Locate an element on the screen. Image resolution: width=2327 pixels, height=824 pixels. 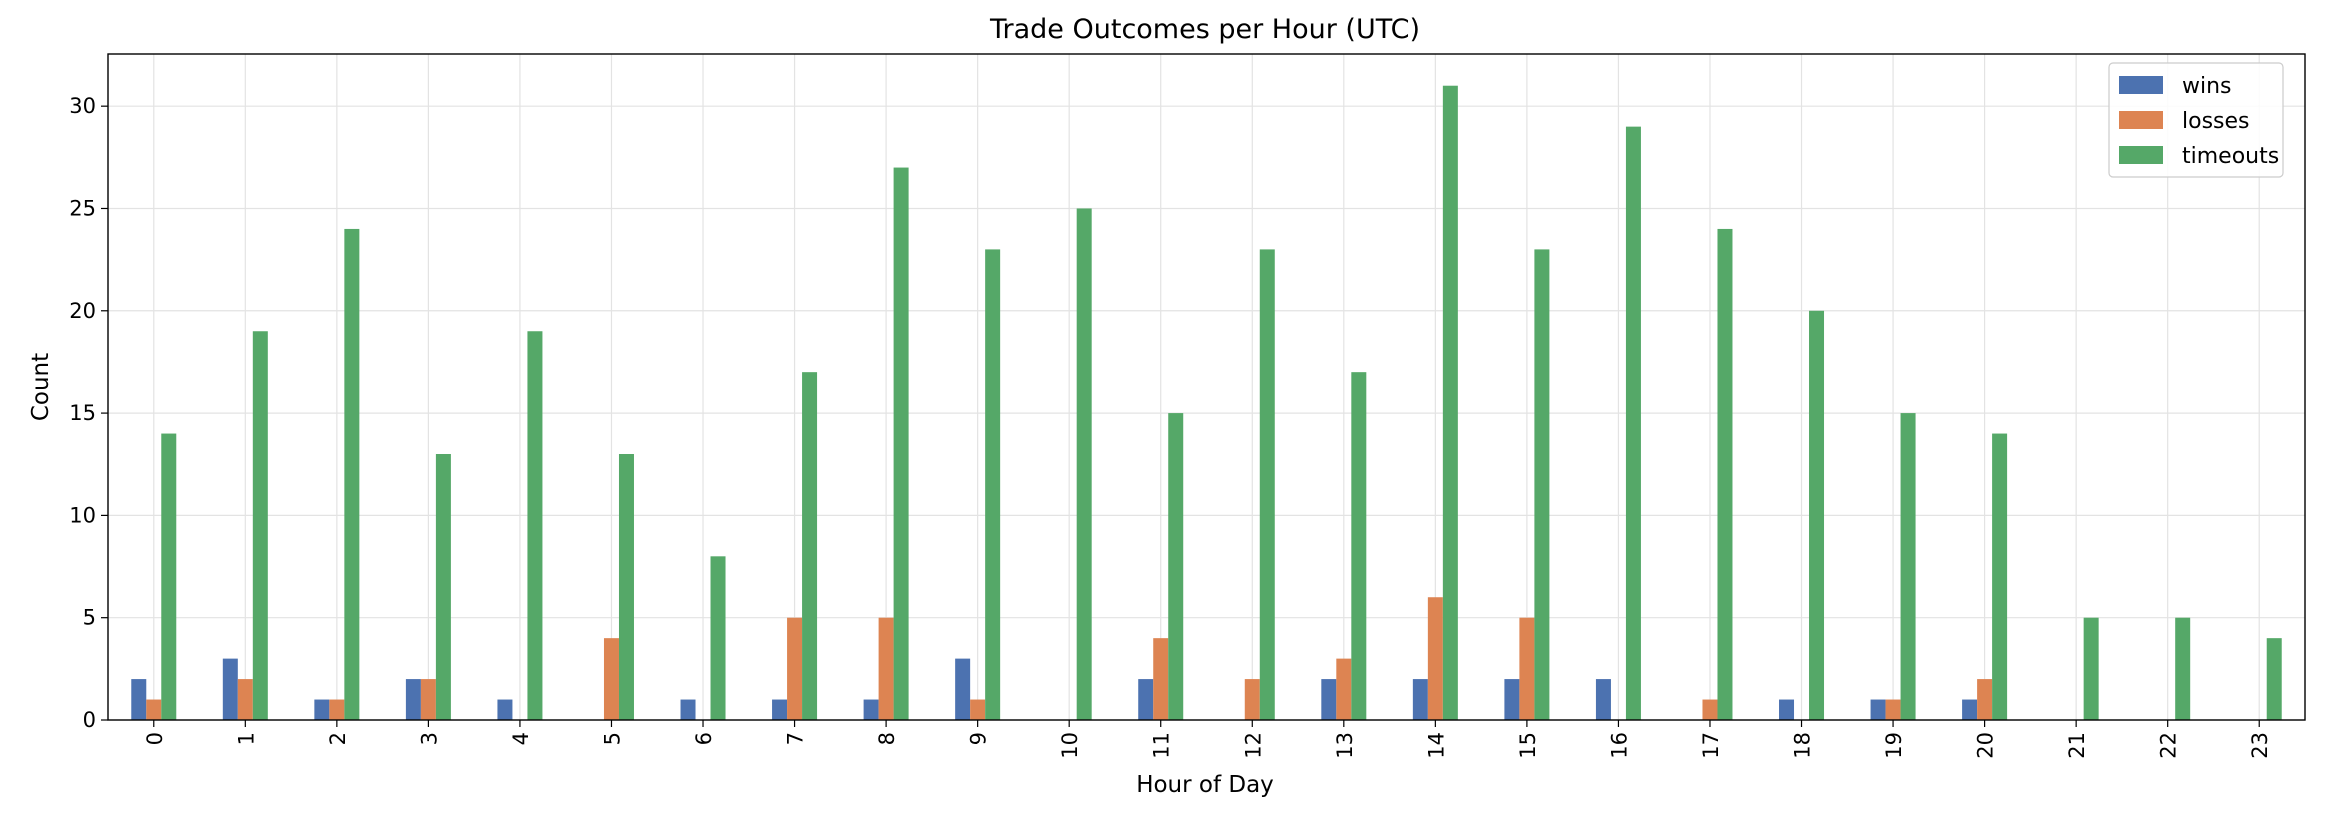
y-tick-label: 30 is located at coordinates (82, 106).